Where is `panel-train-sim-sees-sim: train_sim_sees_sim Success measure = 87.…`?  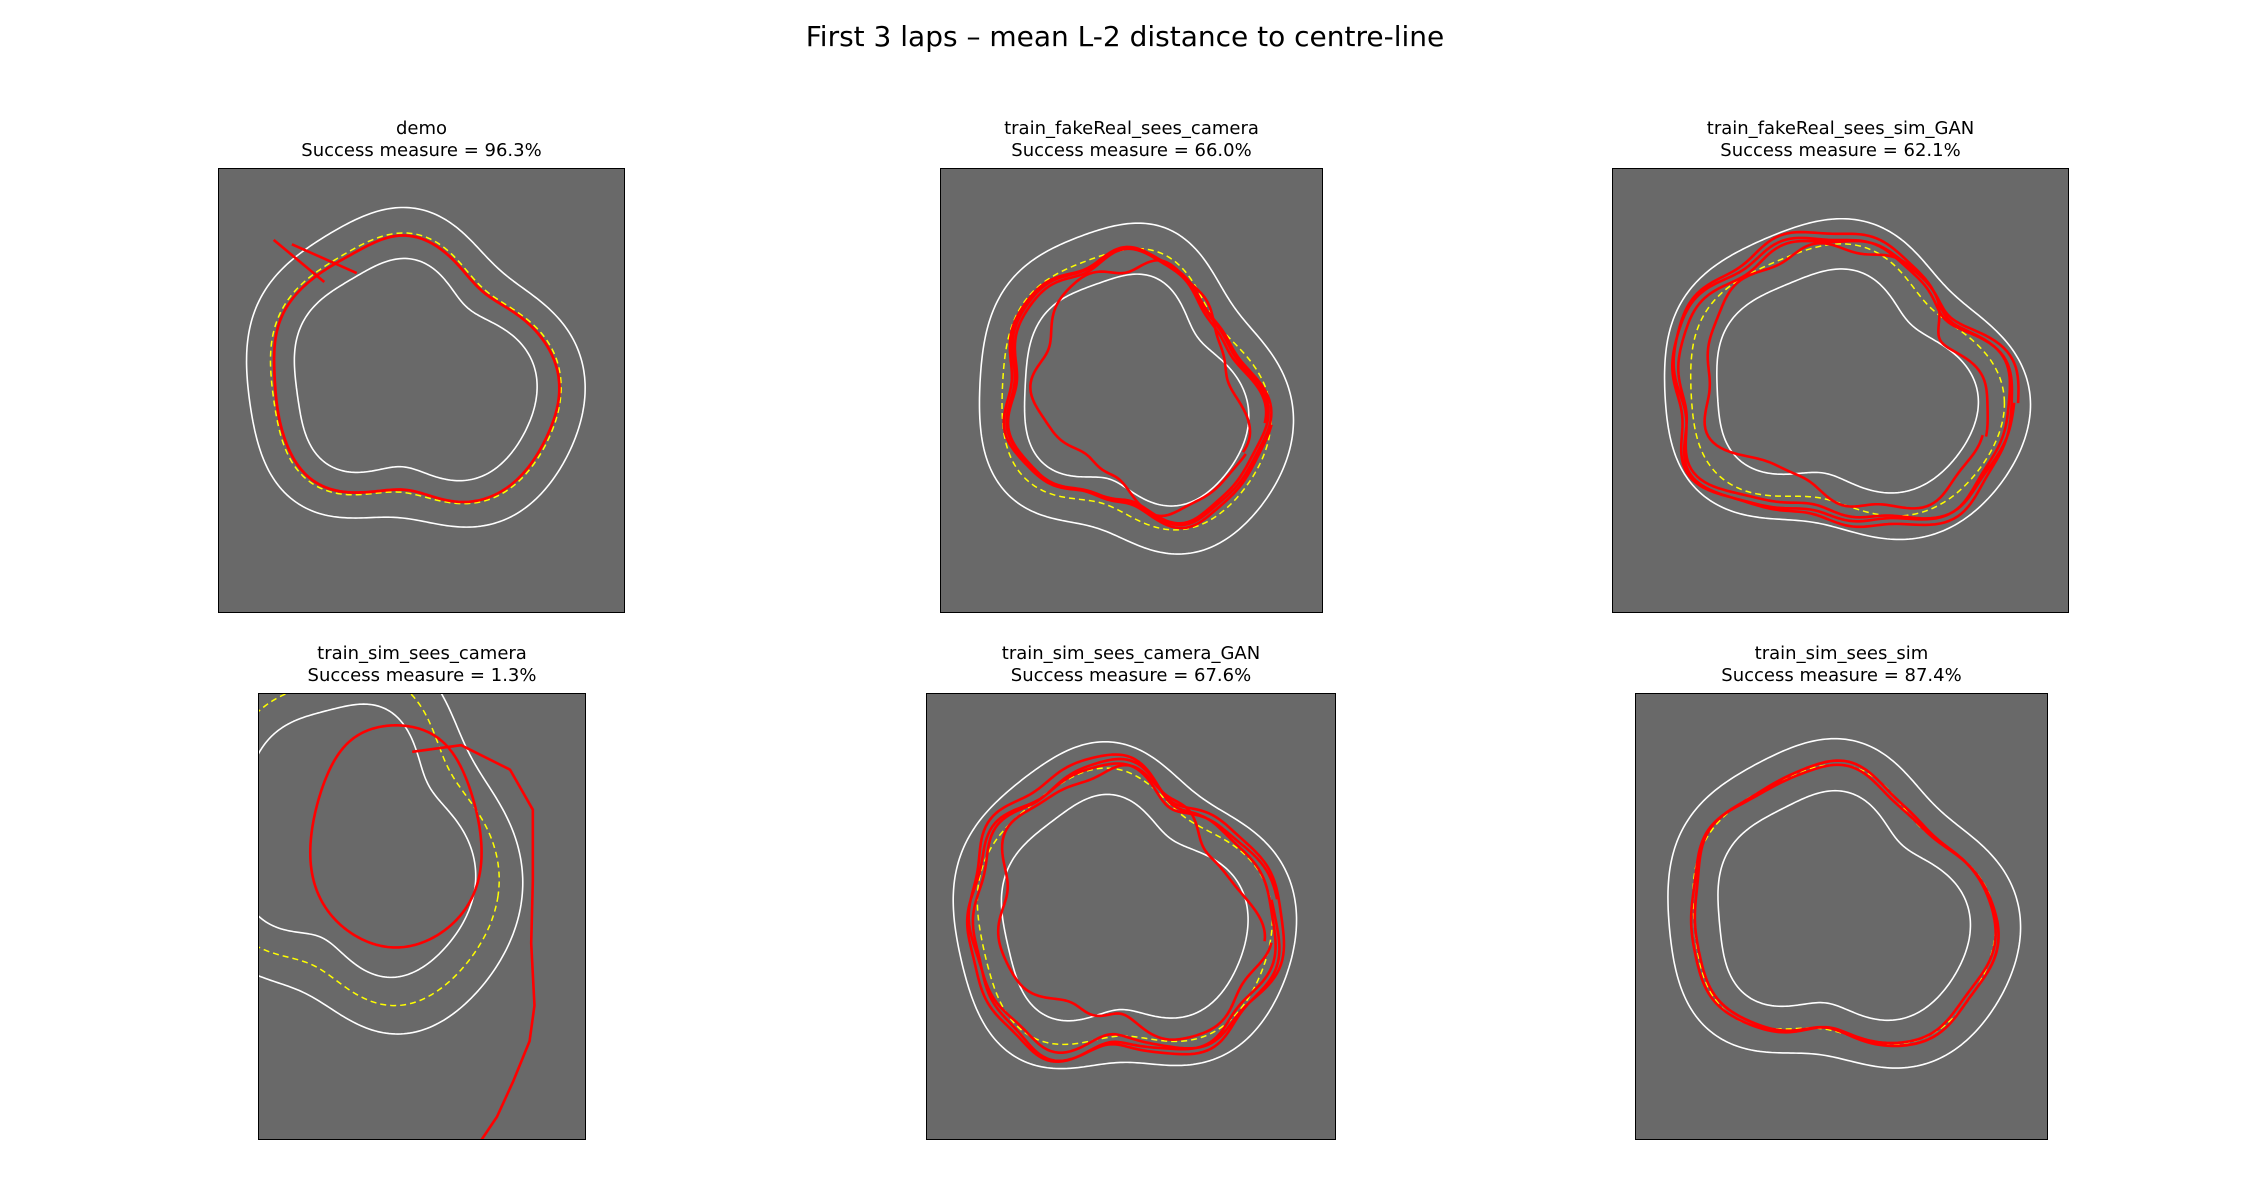 panel-train-sim-sees-sim: train_sim_sees_sim Success measure = 87.… is located at coordinates (1841, 893).